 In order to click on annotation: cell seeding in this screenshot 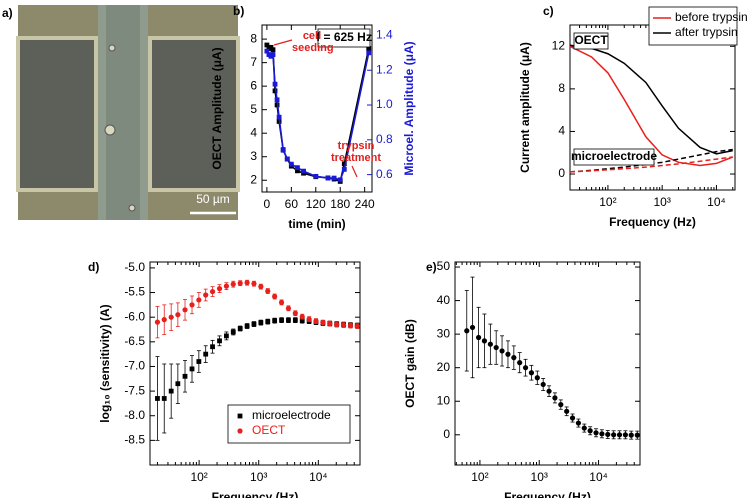, I will do `click(313, 42)`.